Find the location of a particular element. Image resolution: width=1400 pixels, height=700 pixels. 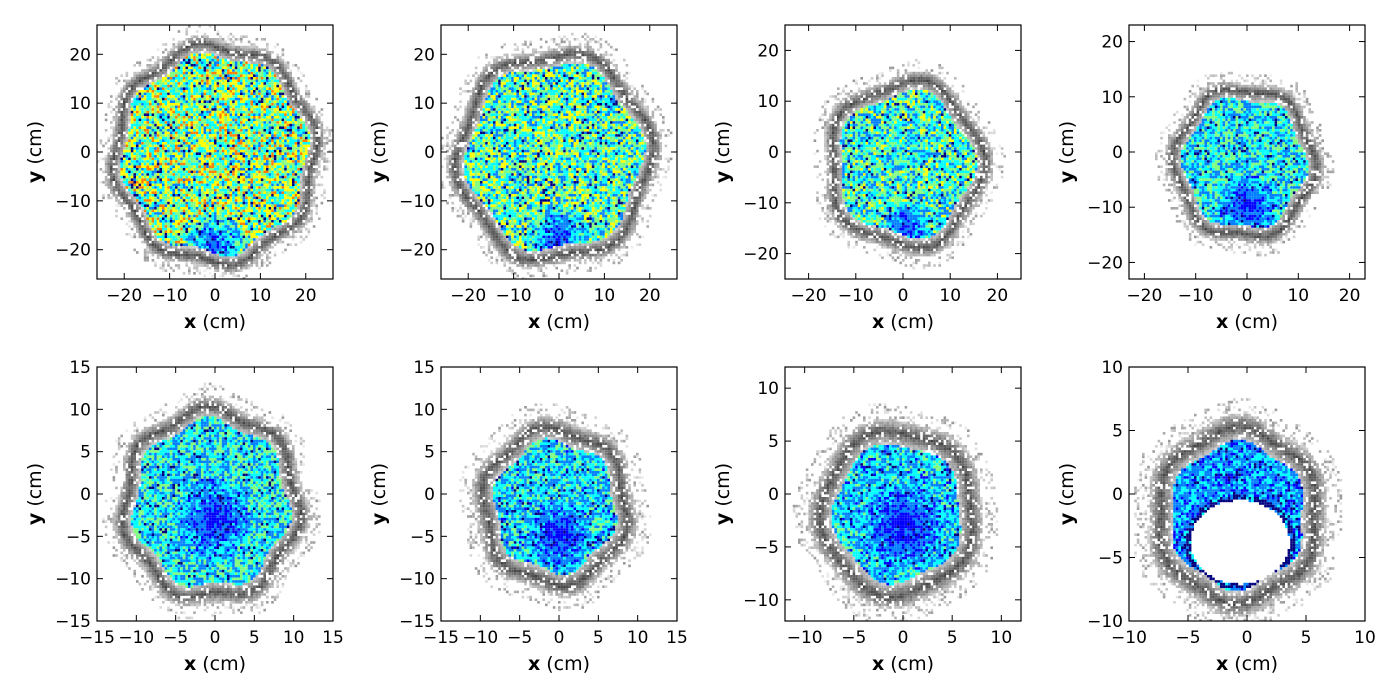

subplot-8: −10 −5 0 5 10 −10 −5 0 5 10 x (cm) y (cm) is located at coordinates (1216, 516).